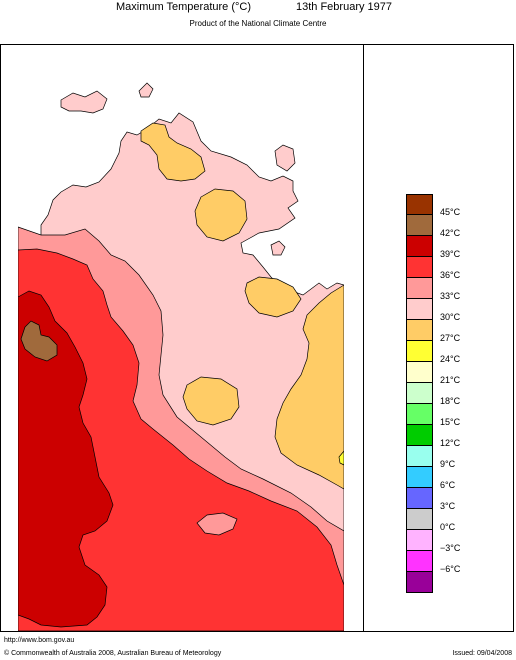 This screenshot has height=660, width=516. What do you see at coordinates (450, 443) in the screenshot?
I see `legend-label: 12°C` at bounding box center [450, 443].